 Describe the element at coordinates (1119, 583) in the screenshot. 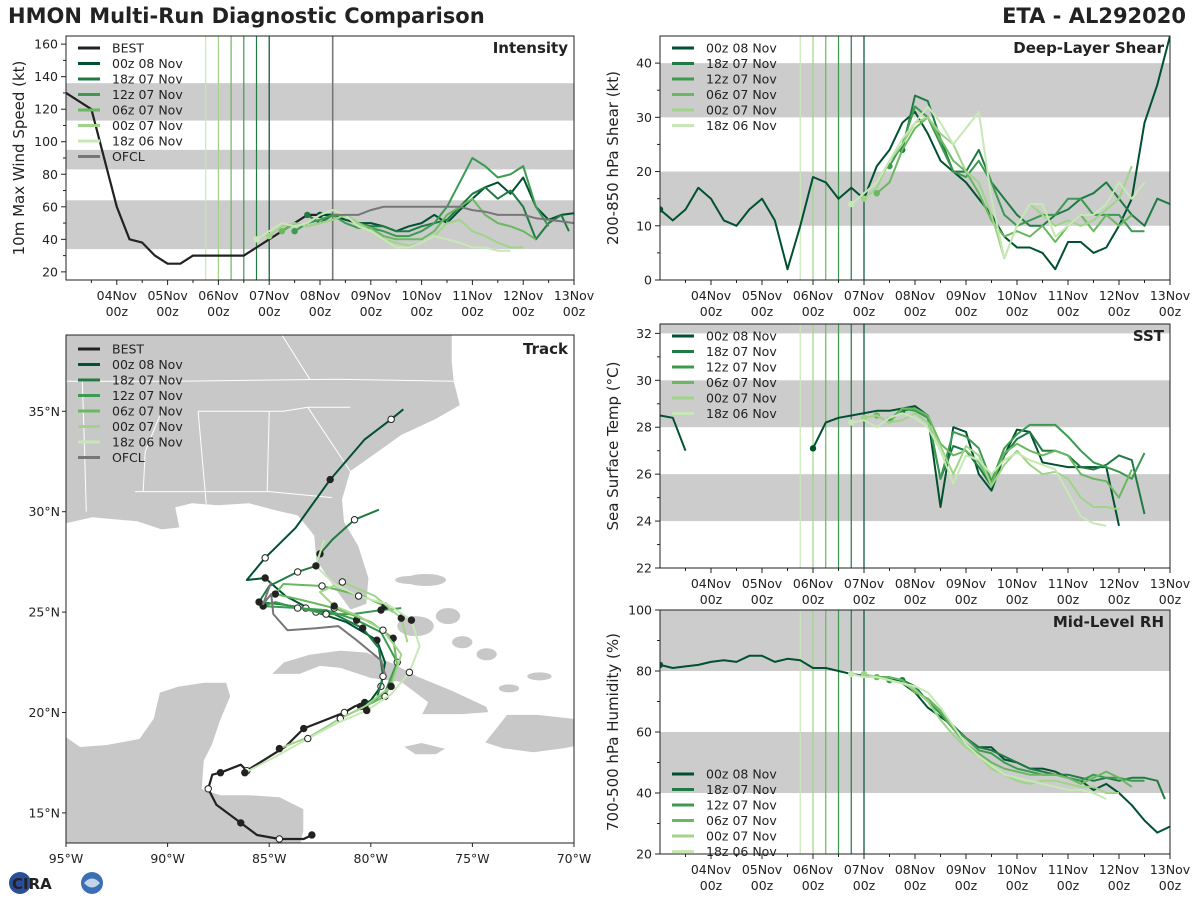

I see `sst-xtick-date: 12Nov` at that location.